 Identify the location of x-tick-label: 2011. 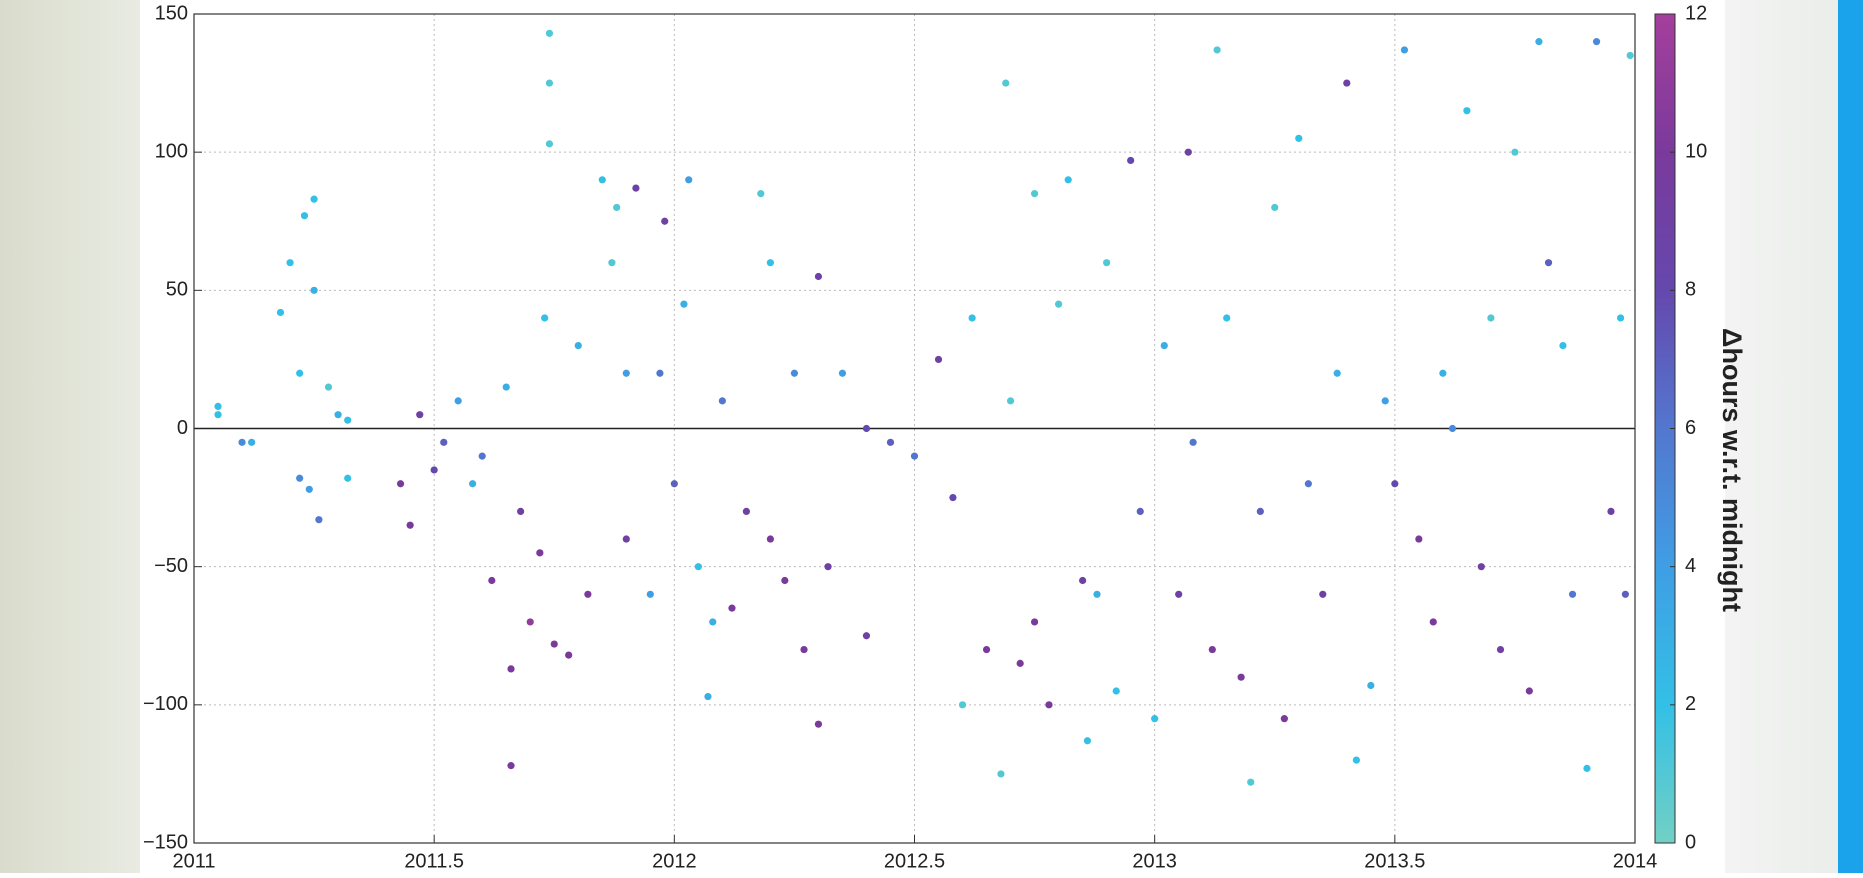
(193, 861).